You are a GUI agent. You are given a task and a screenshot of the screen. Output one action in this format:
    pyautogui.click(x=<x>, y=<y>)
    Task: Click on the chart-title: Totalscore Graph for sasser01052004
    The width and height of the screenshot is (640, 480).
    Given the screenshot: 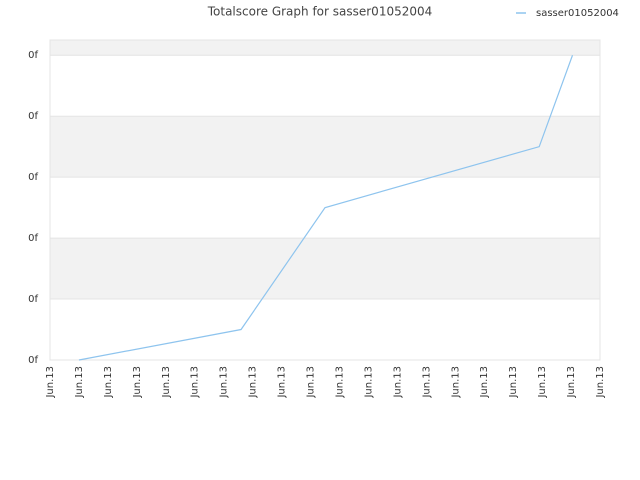 What is the action you would take?
    pyautogui.click(x=320, y=12)
    